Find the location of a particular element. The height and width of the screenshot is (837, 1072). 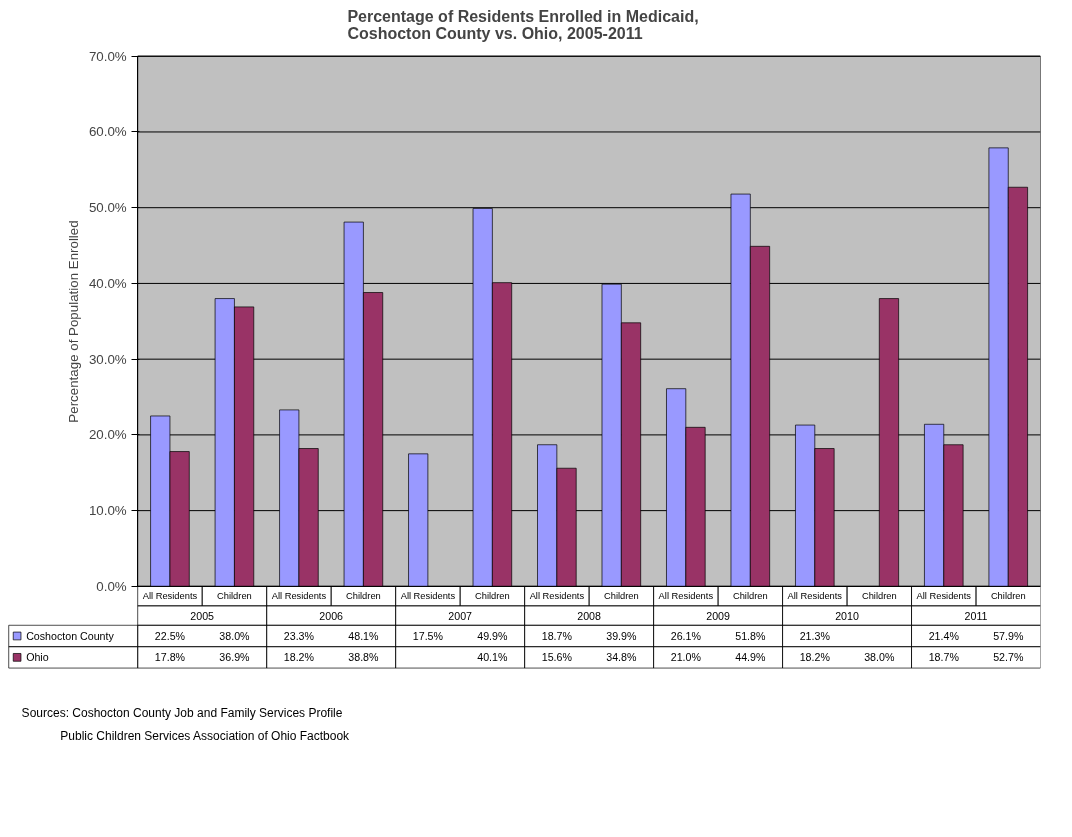

text: 2010 is located at coordinates (847, 615).